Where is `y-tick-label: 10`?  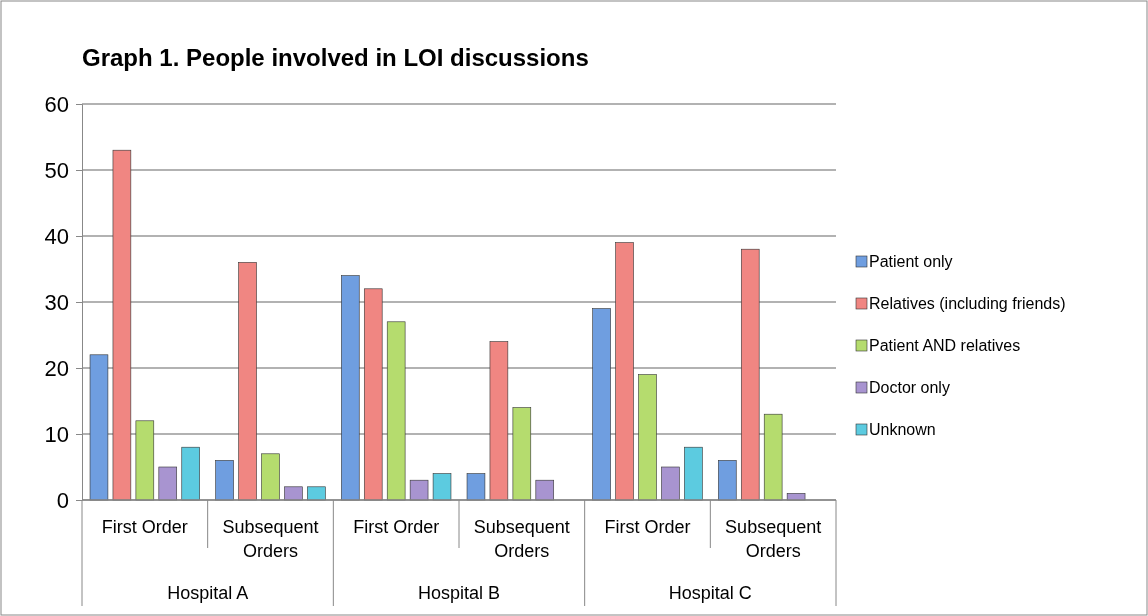
y-tick-label: 10 is located at coordinates (56, 434).